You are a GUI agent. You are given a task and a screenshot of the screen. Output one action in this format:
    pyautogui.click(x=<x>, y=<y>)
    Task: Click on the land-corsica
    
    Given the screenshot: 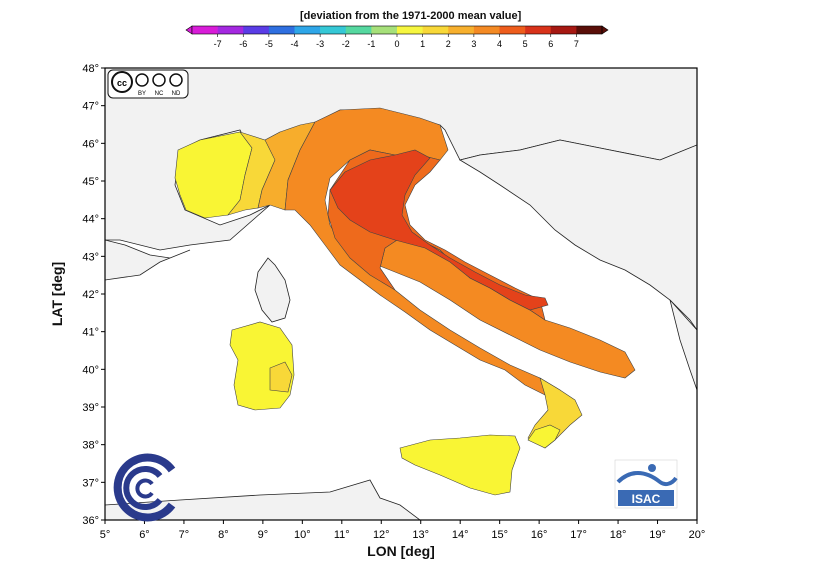 What is the action you would take?
    pyautogui.click(x=272, y=290)
    